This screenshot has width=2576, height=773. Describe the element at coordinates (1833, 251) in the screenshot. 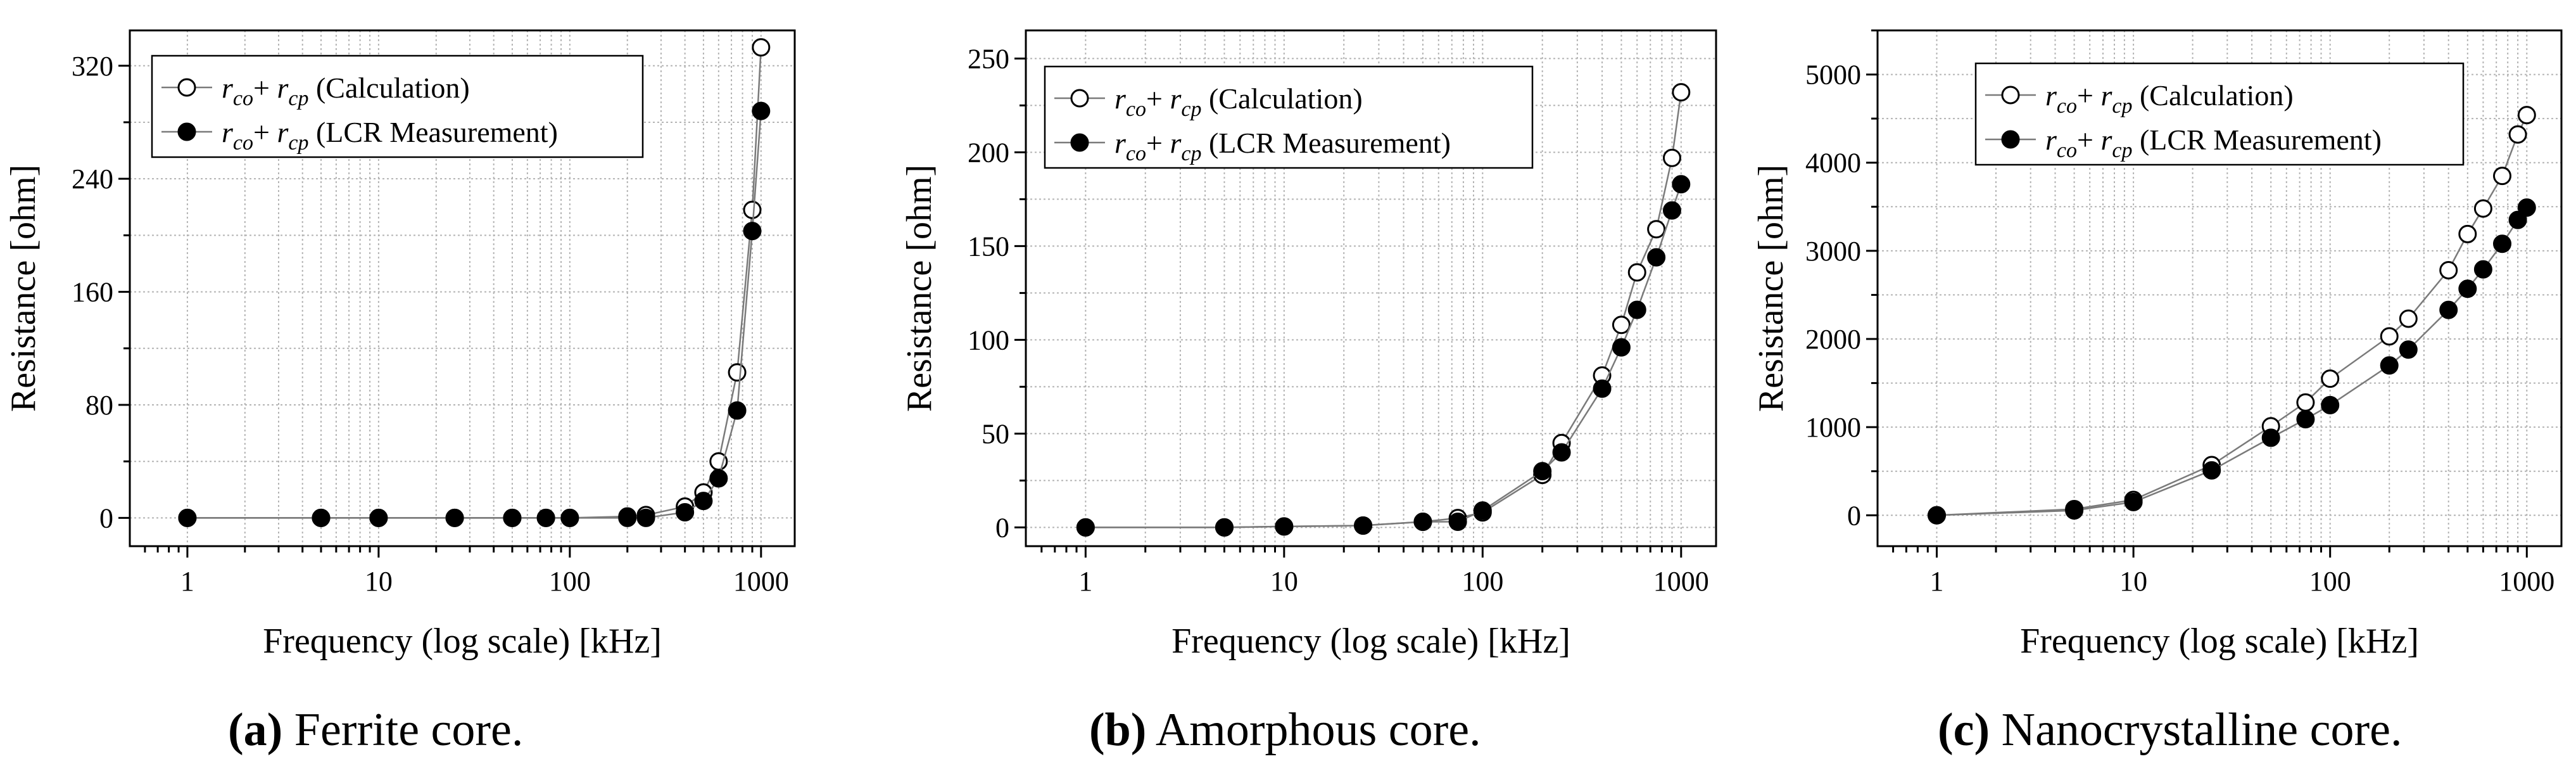

I see `y-tick-label: 3000` at that location.